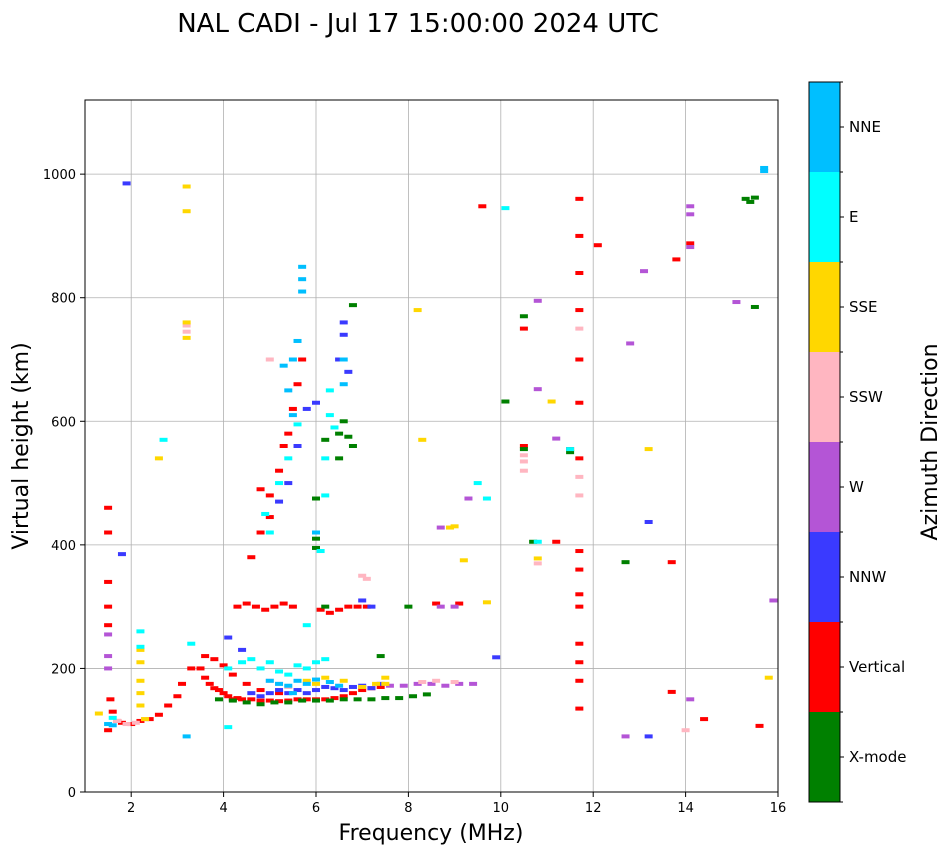 This screenshot has height=856, width=951. What do you see at coordinates (131, 808) in the screenshot?
I see `x-tick-label: 2` at bounding box center [131, 808].